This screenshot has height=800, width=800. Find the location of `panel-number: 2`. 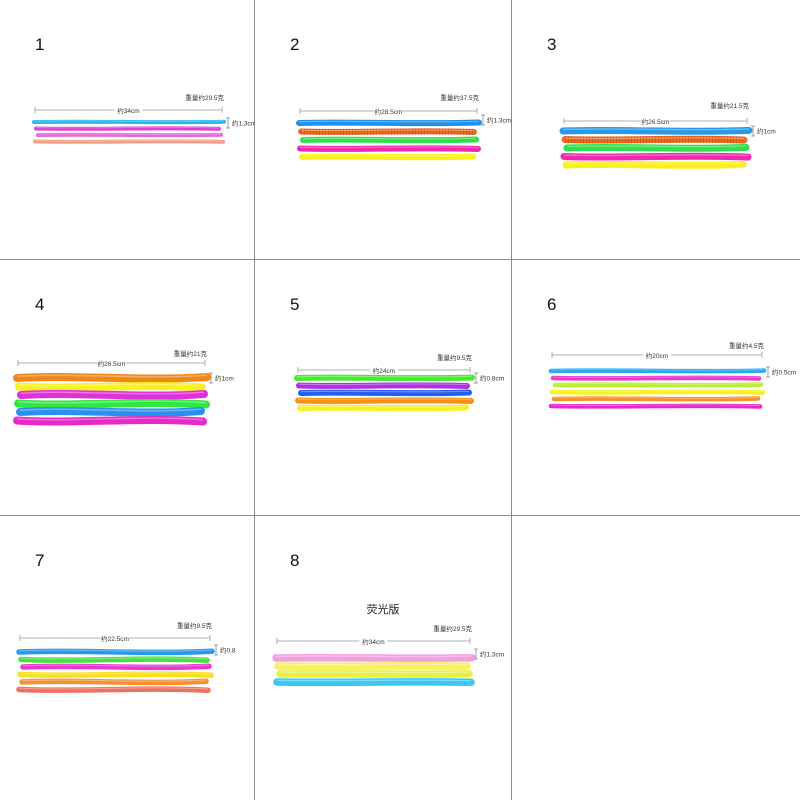

panel-number: 2 is located at coordinates (295, 44).